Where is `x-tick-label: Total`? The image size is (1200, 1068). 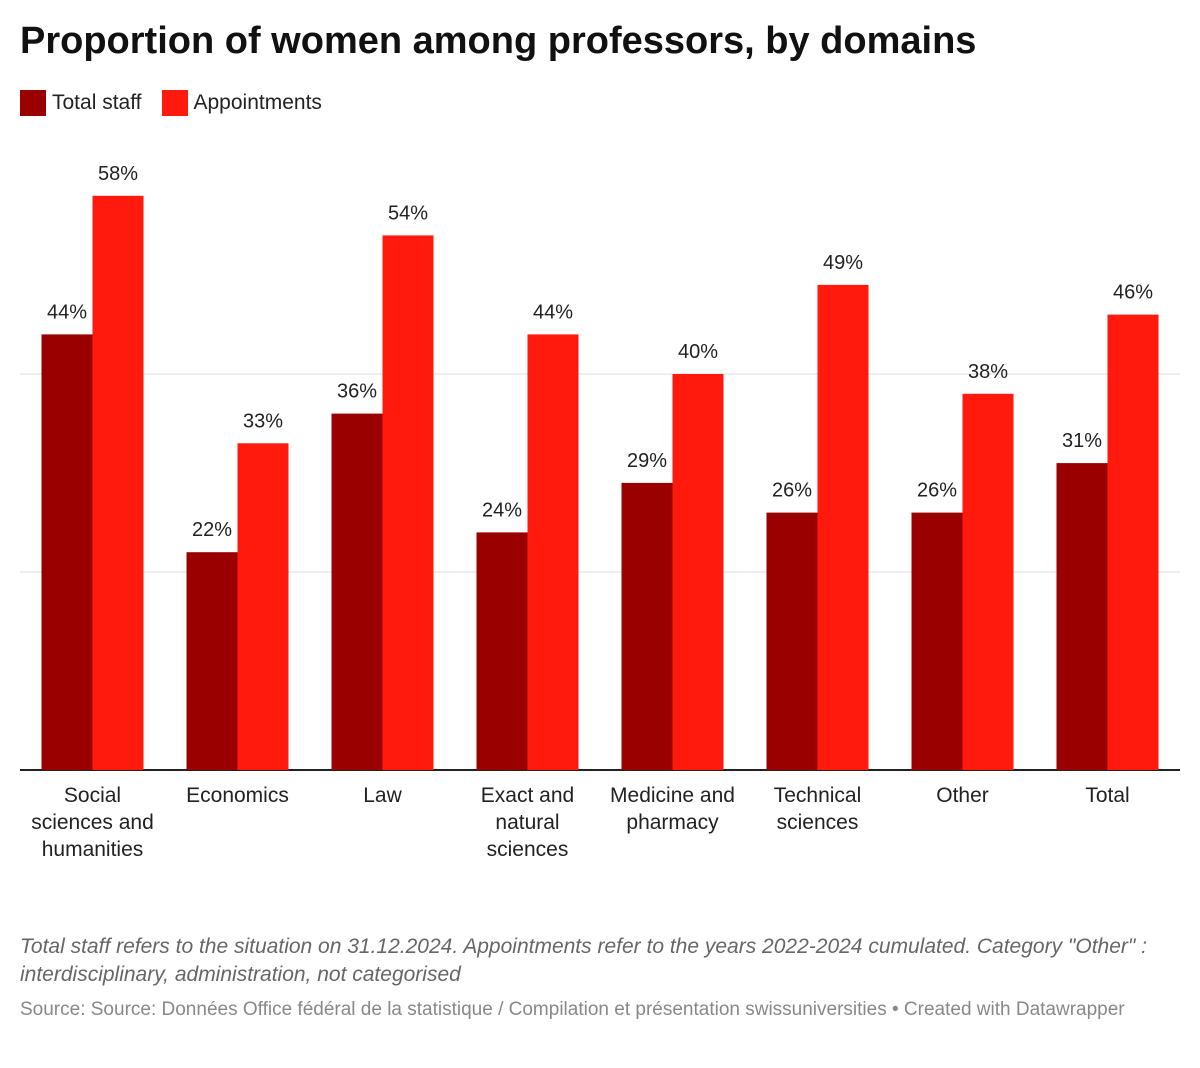
x-tick-label: Total is located at coordinates (1107, 795).